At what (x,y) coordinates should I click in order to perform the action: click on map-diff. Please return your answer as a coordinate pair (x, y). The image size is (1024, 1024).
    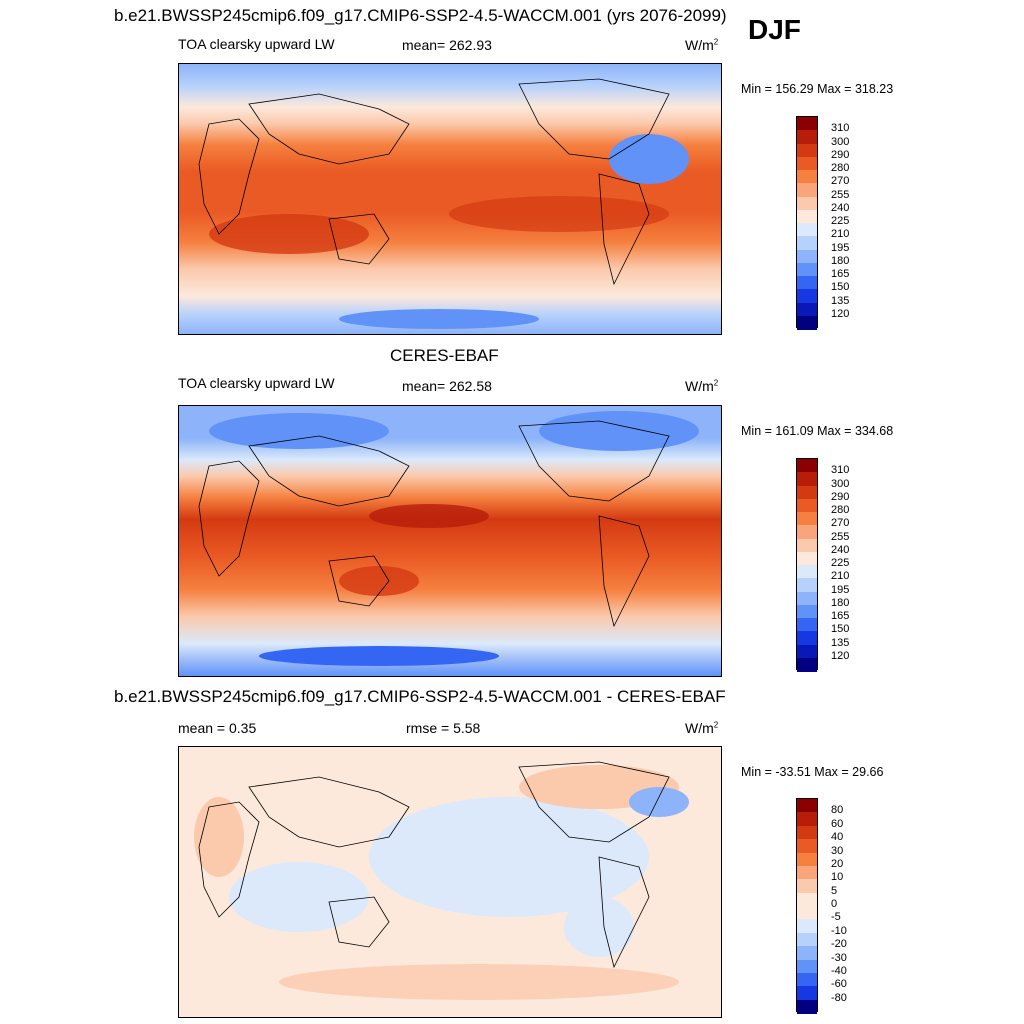
    Looking at the image, I should click on (450, 882).